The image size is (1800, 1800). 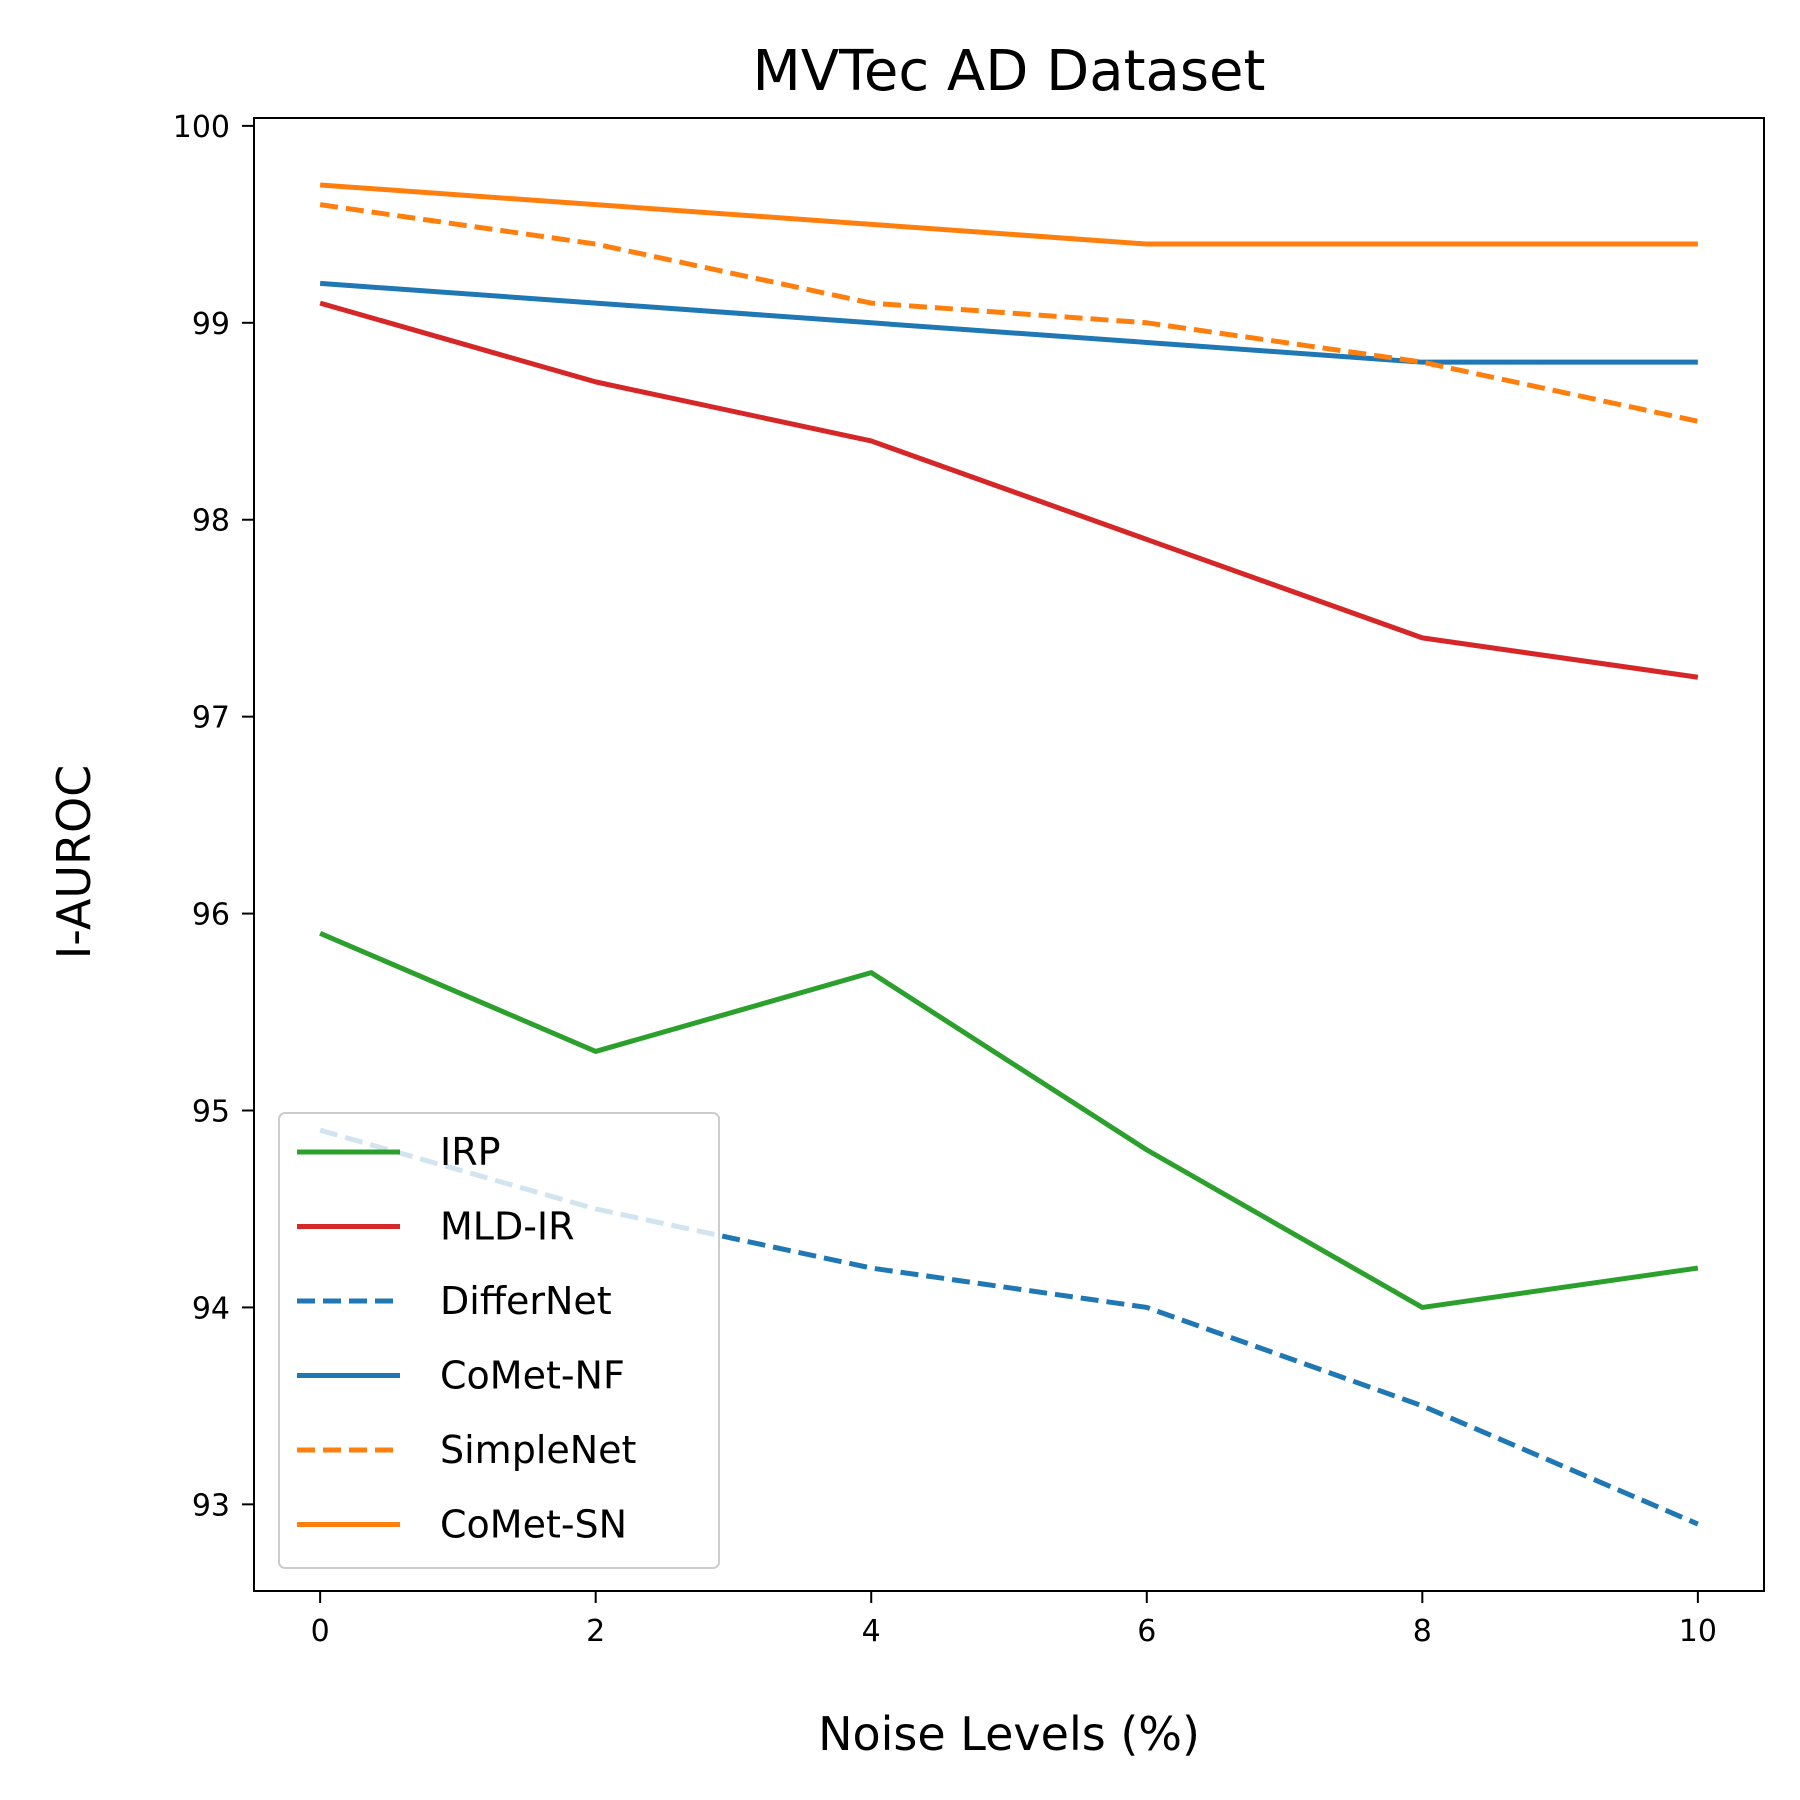 What do you see at coordinates (595, 1631) in the screenshot?
I see `x-tick-label: 2` at bounding box center [595, 1631].